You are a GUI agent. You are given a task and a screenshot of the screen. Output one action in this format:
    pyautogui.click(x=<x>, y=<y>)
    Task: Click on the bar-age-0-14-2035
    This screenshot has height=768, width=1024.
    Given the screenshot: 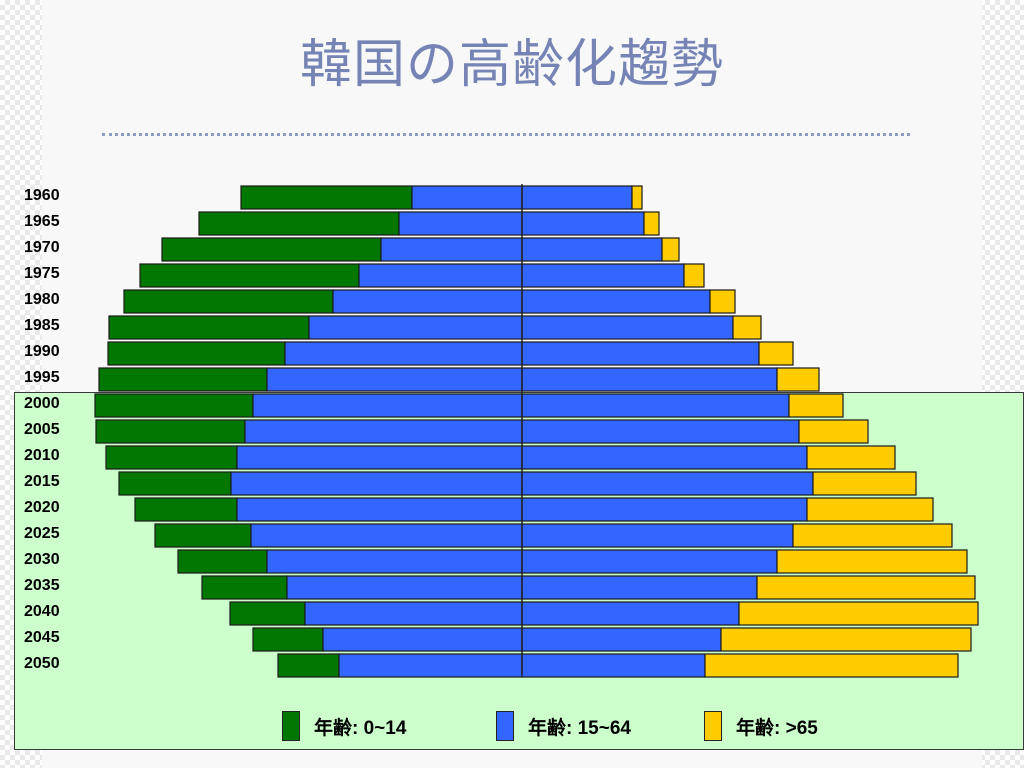 What is the action you would take?
    pyautogui.click(x=244, y=587)
    